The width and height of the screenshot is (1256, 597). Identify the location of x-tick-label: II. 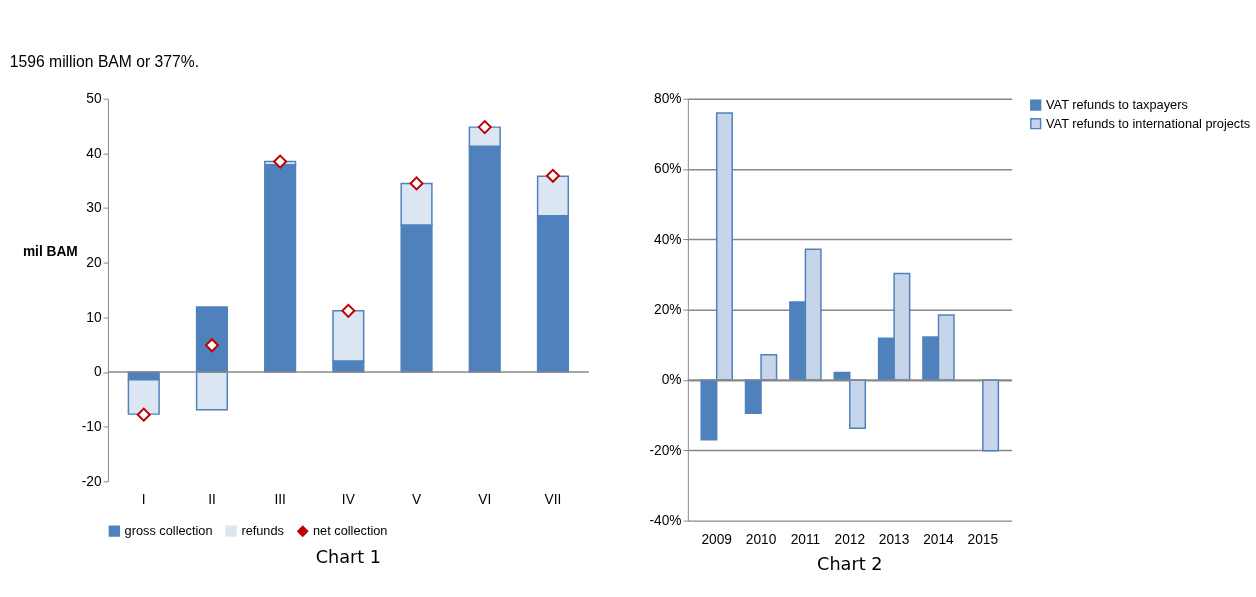
(212, 500).